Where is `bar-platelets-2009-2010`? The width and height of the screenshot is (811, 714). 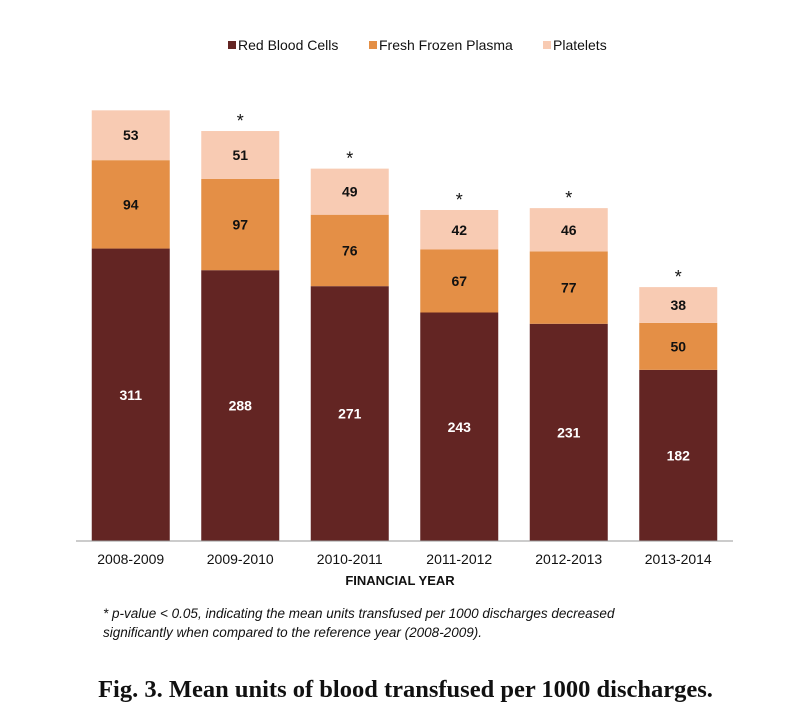 bar-platelets-2009-2010 is located at coordinates (240, 155).